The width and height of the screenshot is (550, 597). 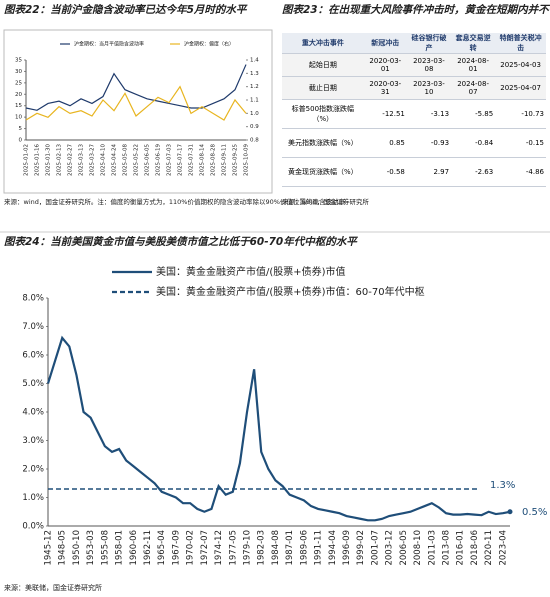 I want to click on x-tick-label: 1991-11, so click(x=319, y=548).